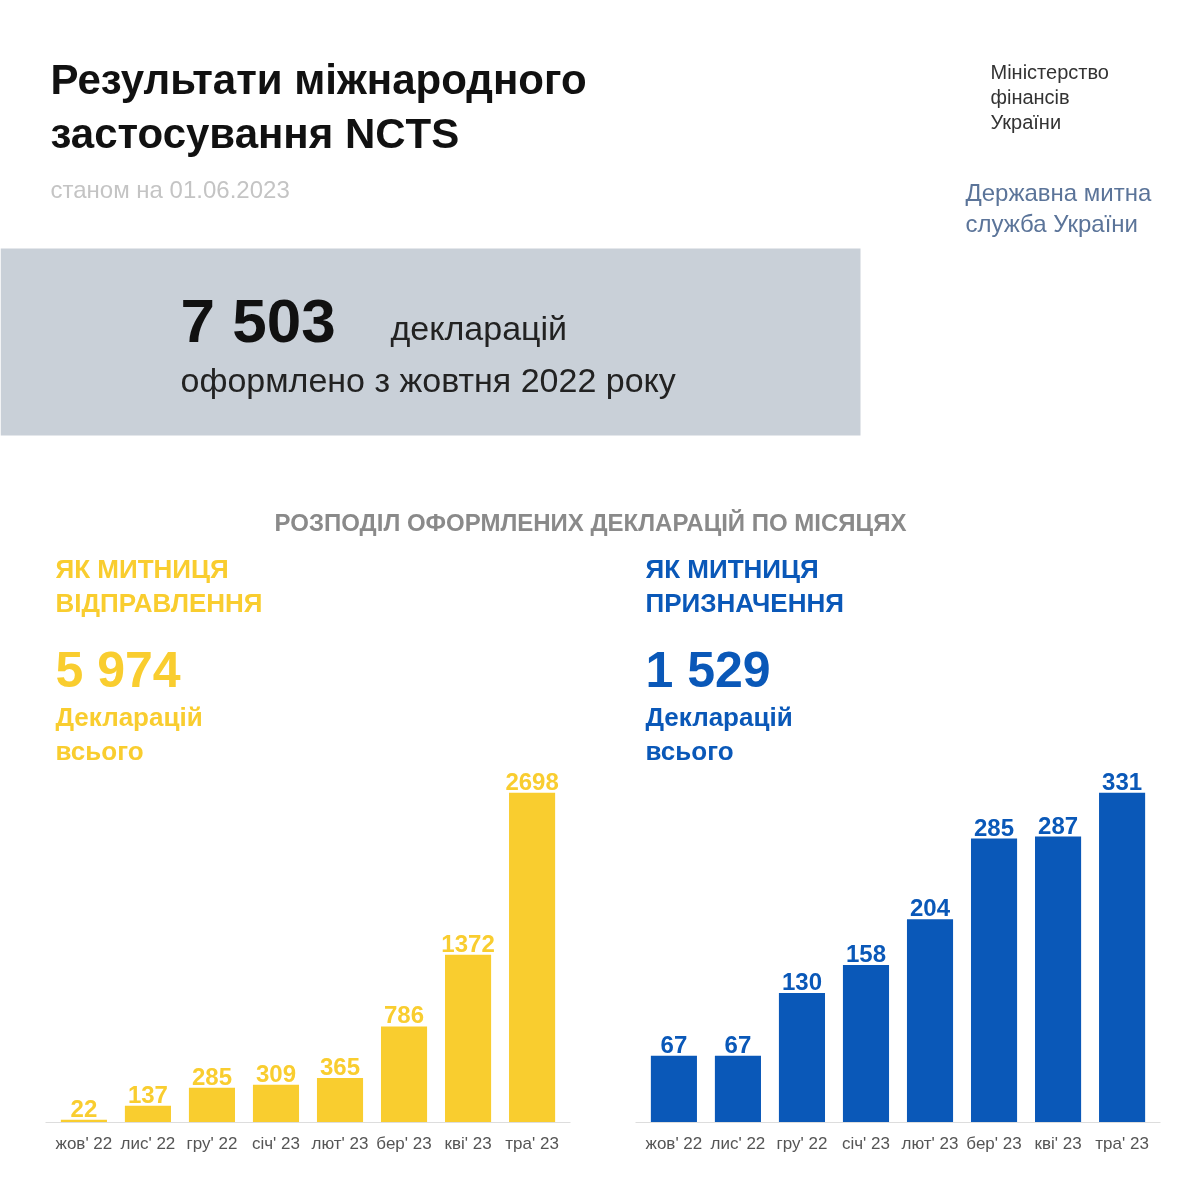 Image resolution: width=1200 pixels, height=1200 pixels. What do you see at coordinates (930, 908) in the screenshot?
I see `data-label: 204` at bounding box center [930, 908].